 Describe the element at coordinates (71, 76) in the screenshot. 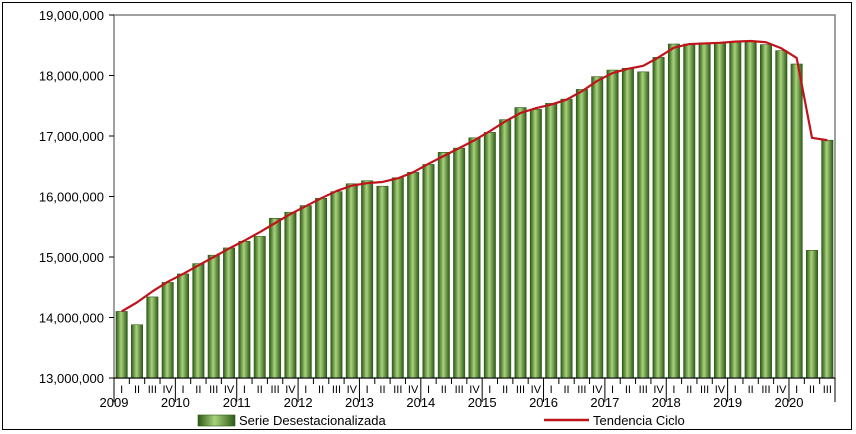

I see `y-tick-label: 18,000,000` at that location.